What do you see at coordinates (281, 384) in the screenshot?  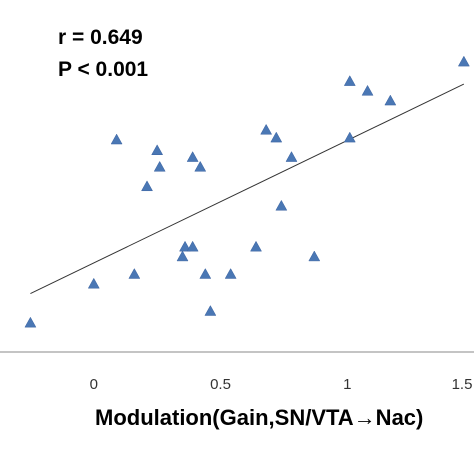 I see `x-axis-ticks: 0 0.5 1 1.5` at bounding box center [281, 384].